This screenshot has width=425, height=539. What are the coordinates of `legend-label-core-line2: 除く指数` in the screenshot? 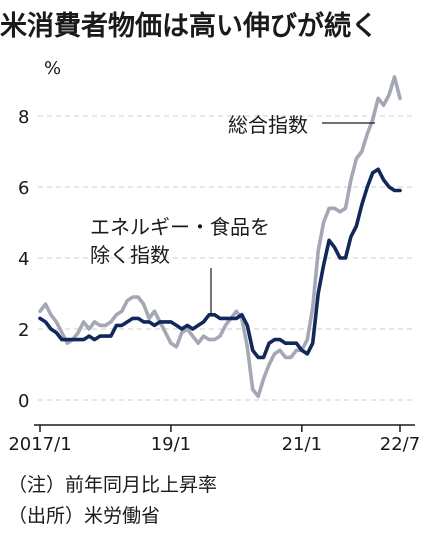 It's located at (130, 255).